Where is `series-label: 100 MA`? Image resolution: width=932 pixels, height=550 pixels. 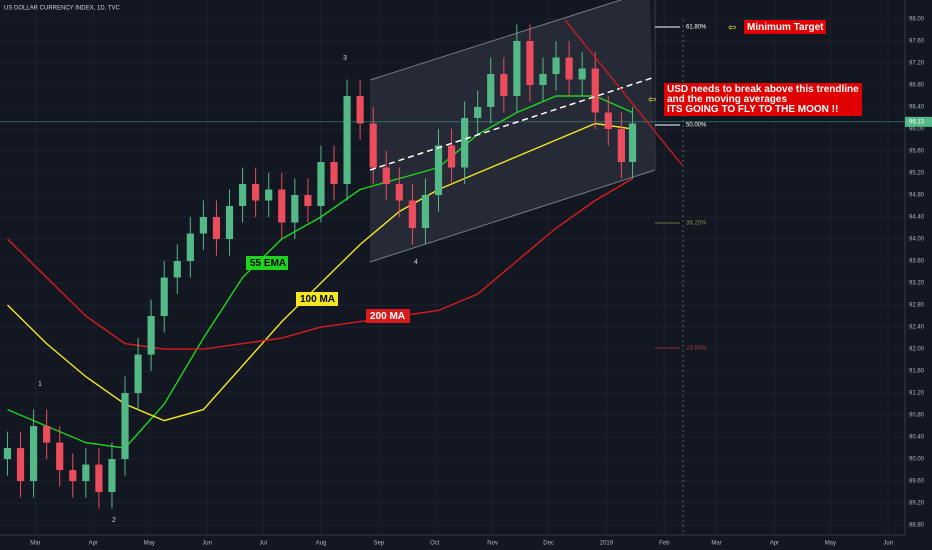 series-label: 100 MA is located at coordinates (317, 299).